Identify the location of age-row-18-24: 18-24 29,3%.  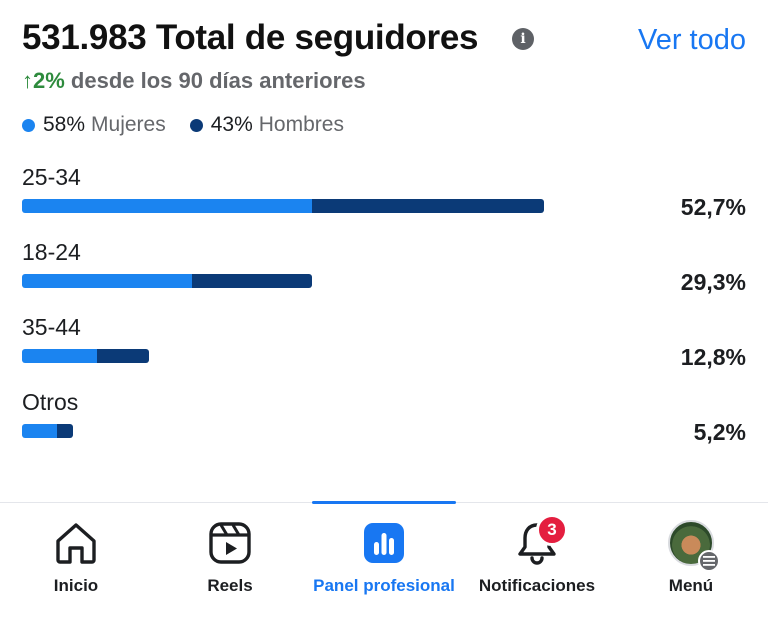
(384, 269).